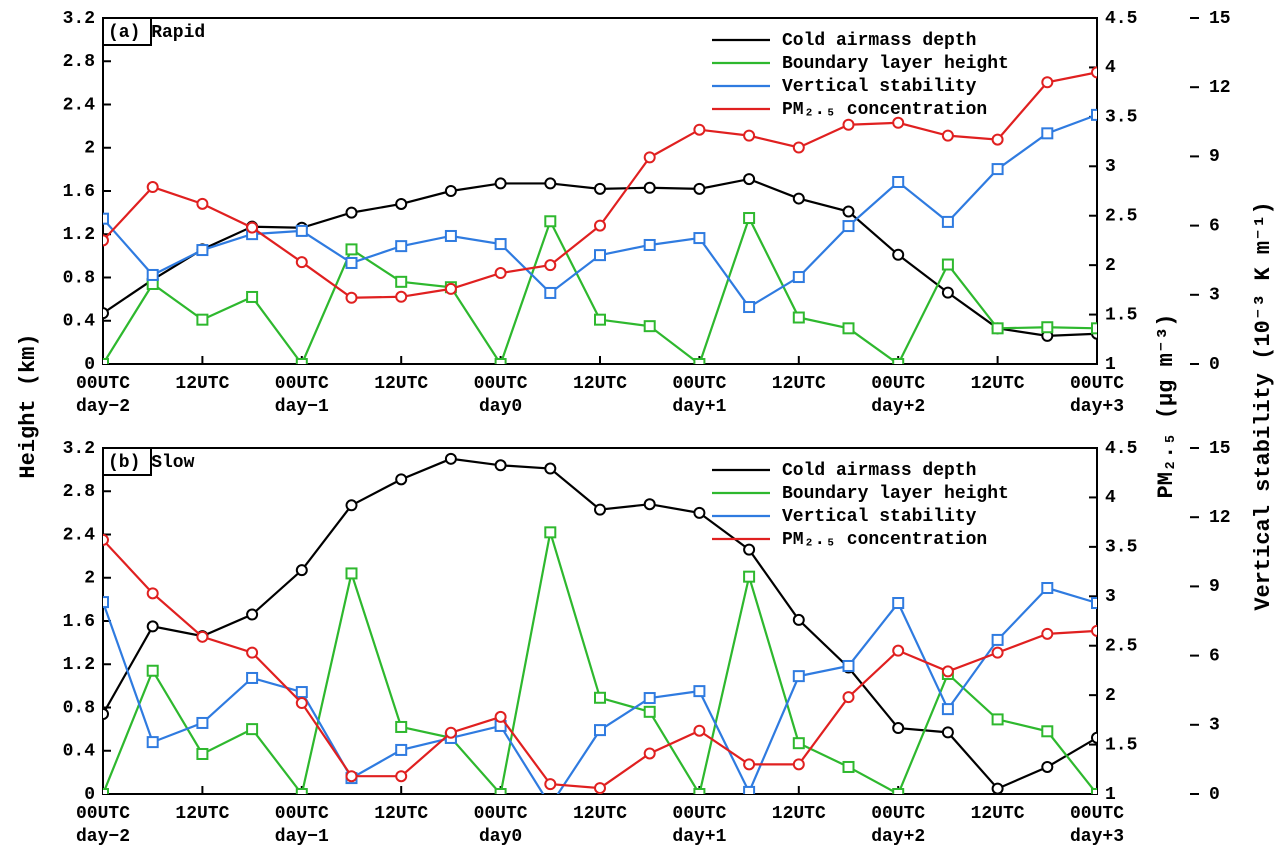 The height and width of the screenshot is (856, 1285). I want to click on y-tick-label: 2, so click(89, 579).